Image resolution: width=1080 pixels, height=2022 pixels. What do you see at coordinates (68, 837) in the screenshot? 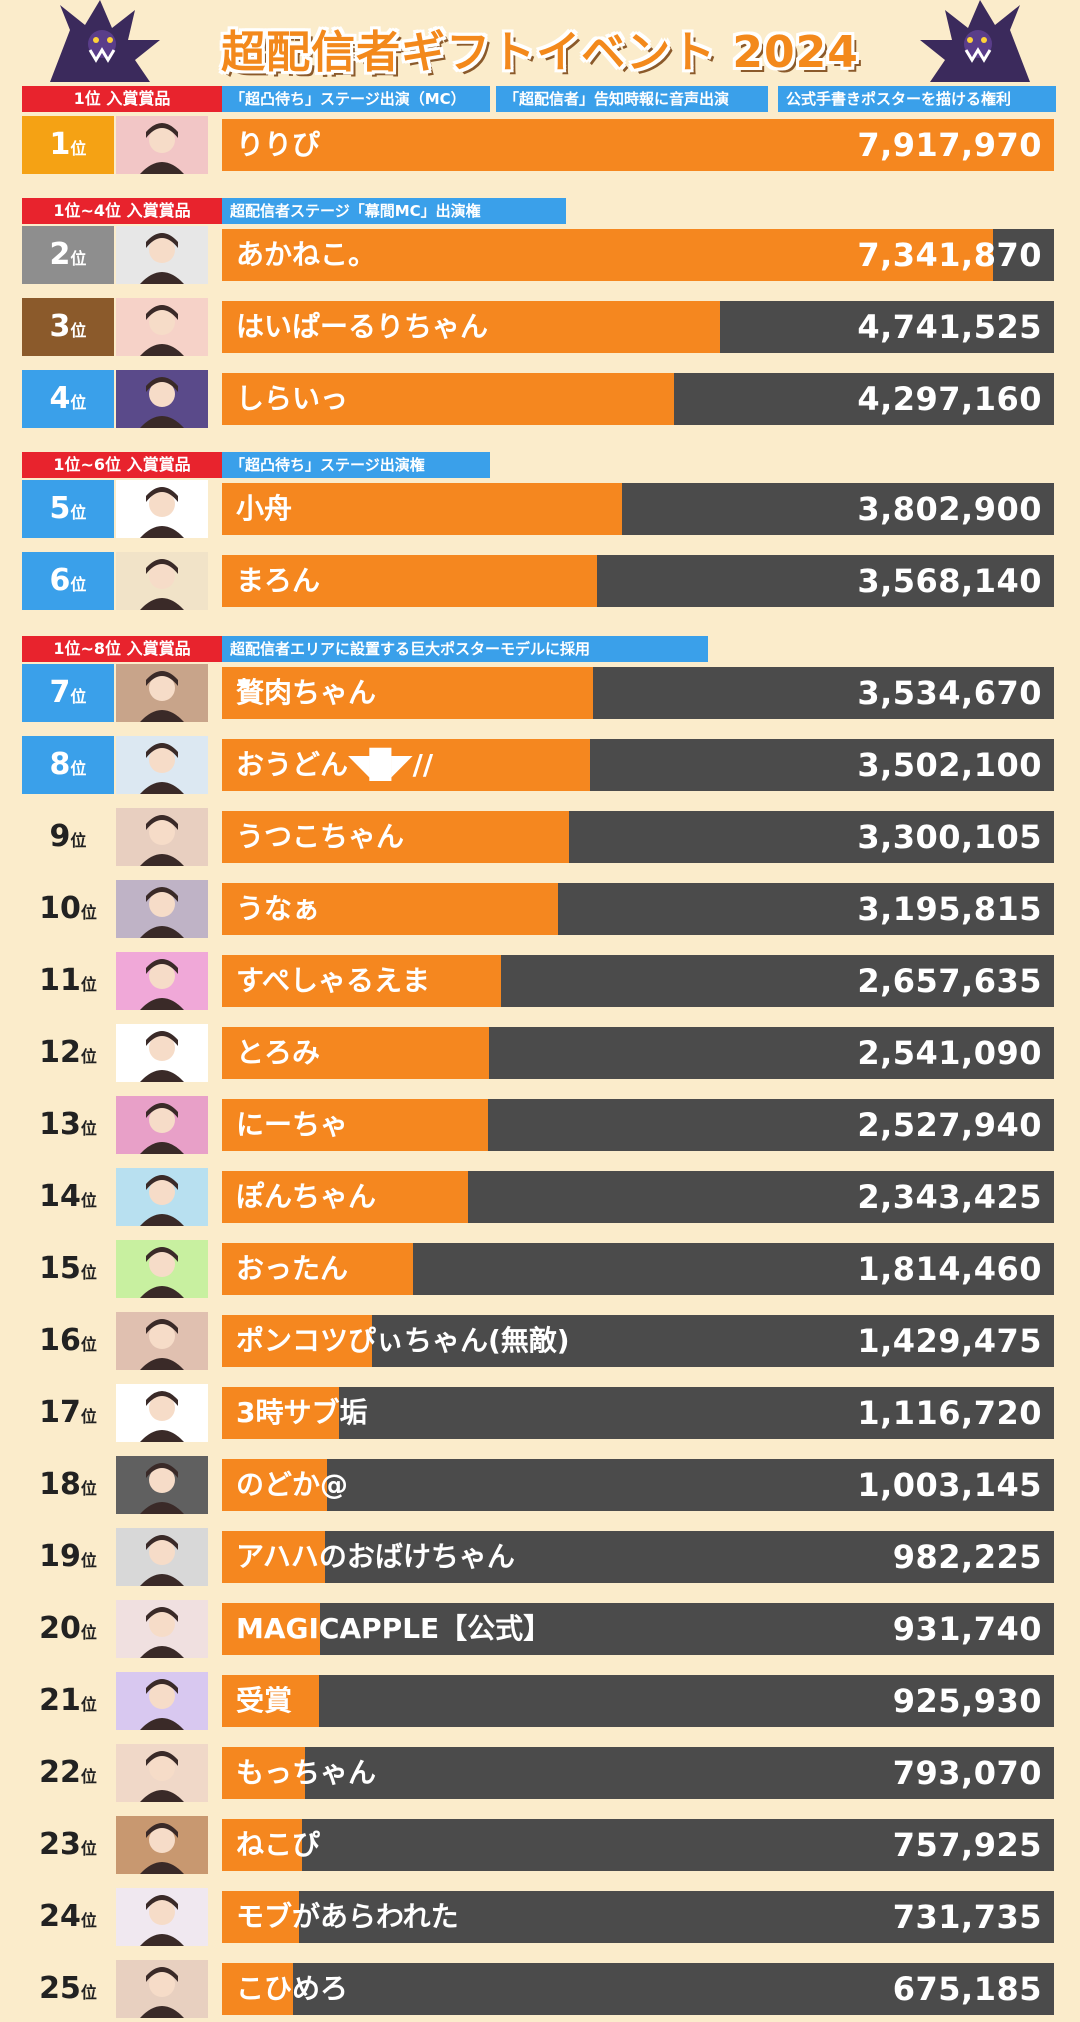
I see `rank-badge: 9位` at bounding box center [68, 837].